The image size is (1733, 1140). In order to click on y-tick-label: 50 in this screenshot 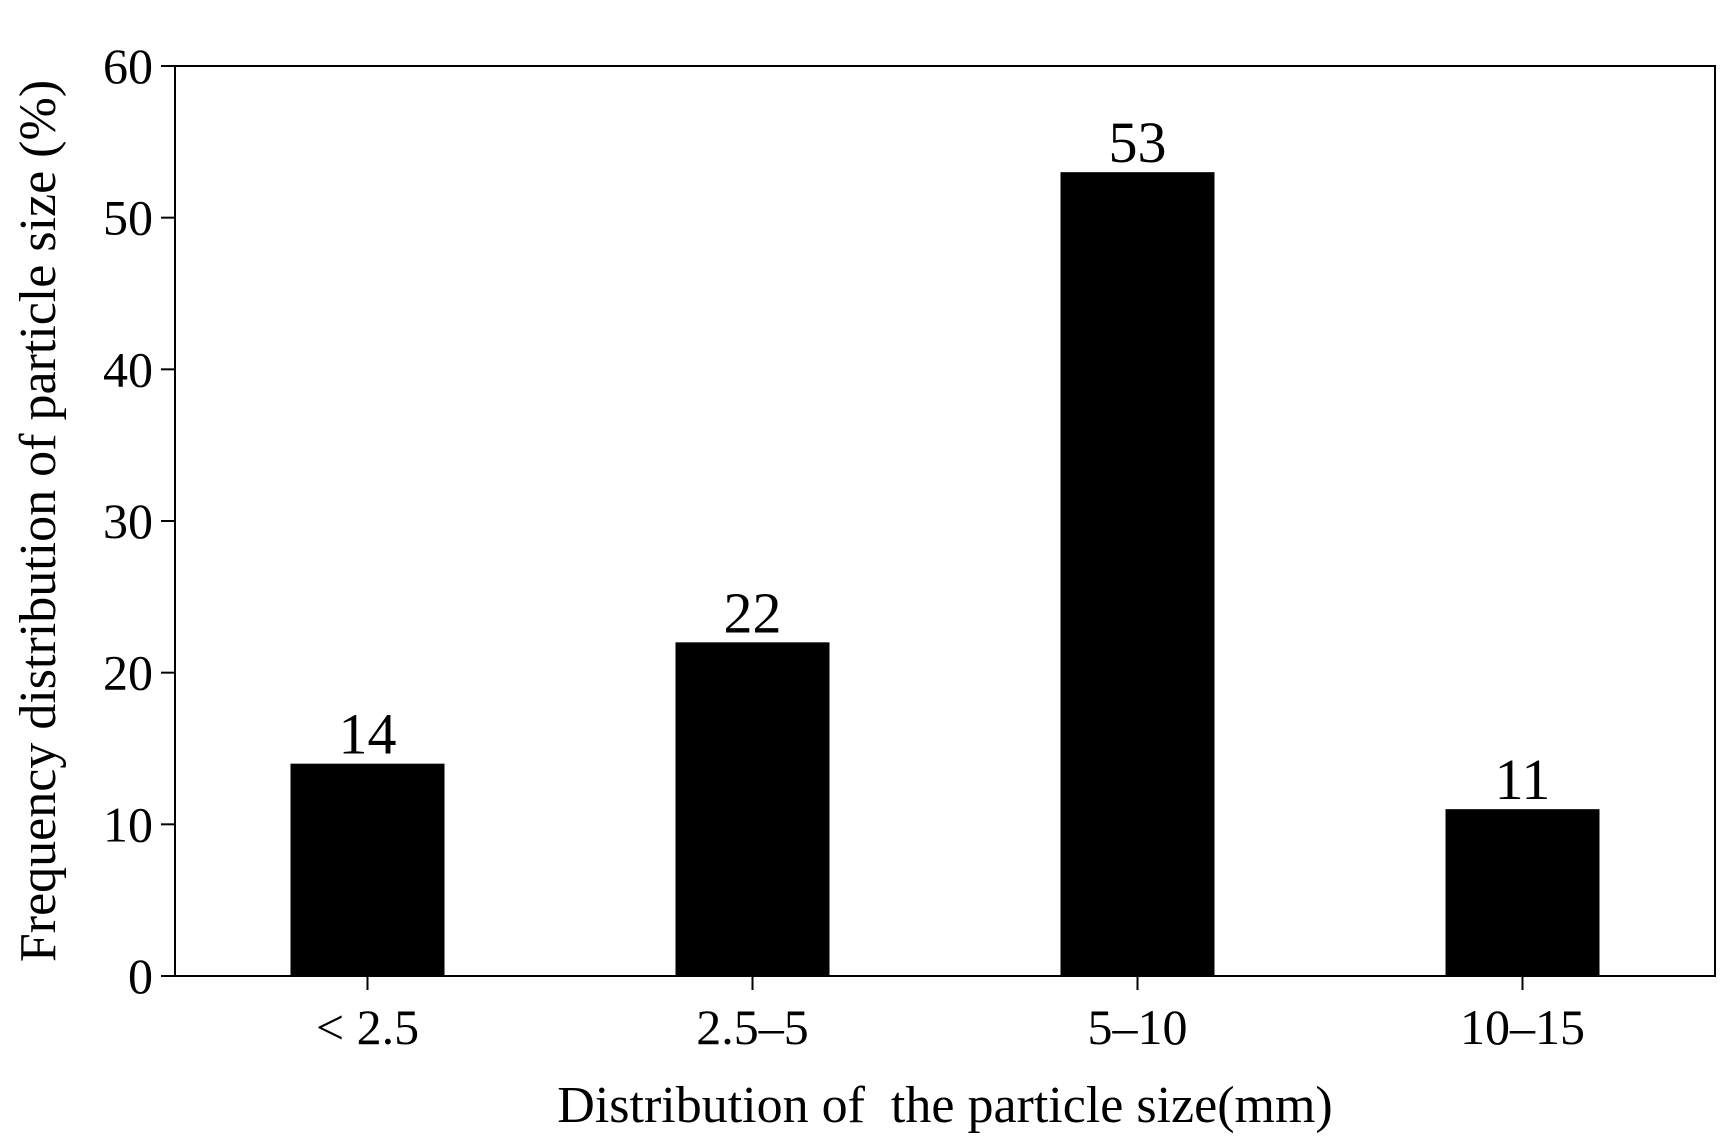, I will do `click(128, 218)`.